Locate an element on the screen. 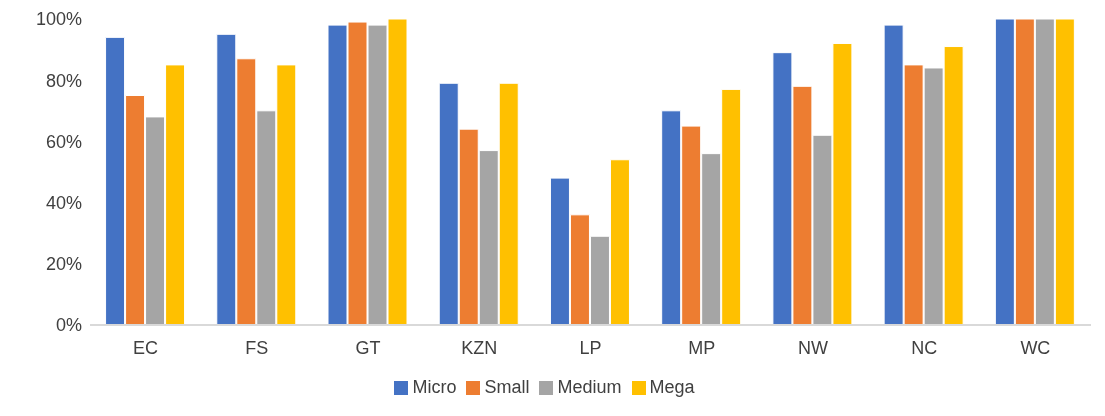  y-tick-label: 20% is located at coordinates (63, 264).